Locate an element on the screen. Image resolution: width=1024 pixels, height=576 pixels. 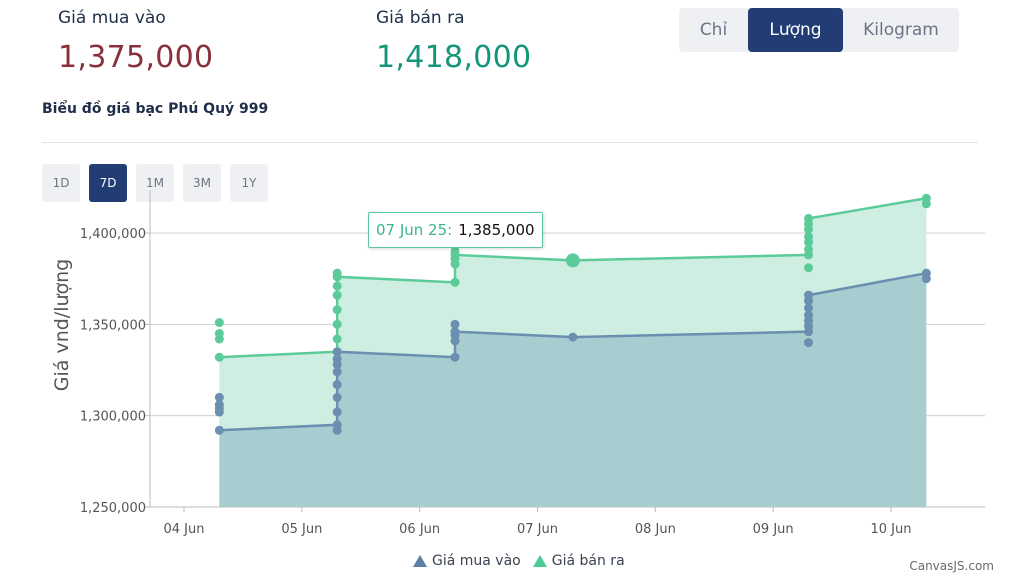
chart-tooltip: 07 Jun 25: 1,385,000 is located at coordinates (455, 230).